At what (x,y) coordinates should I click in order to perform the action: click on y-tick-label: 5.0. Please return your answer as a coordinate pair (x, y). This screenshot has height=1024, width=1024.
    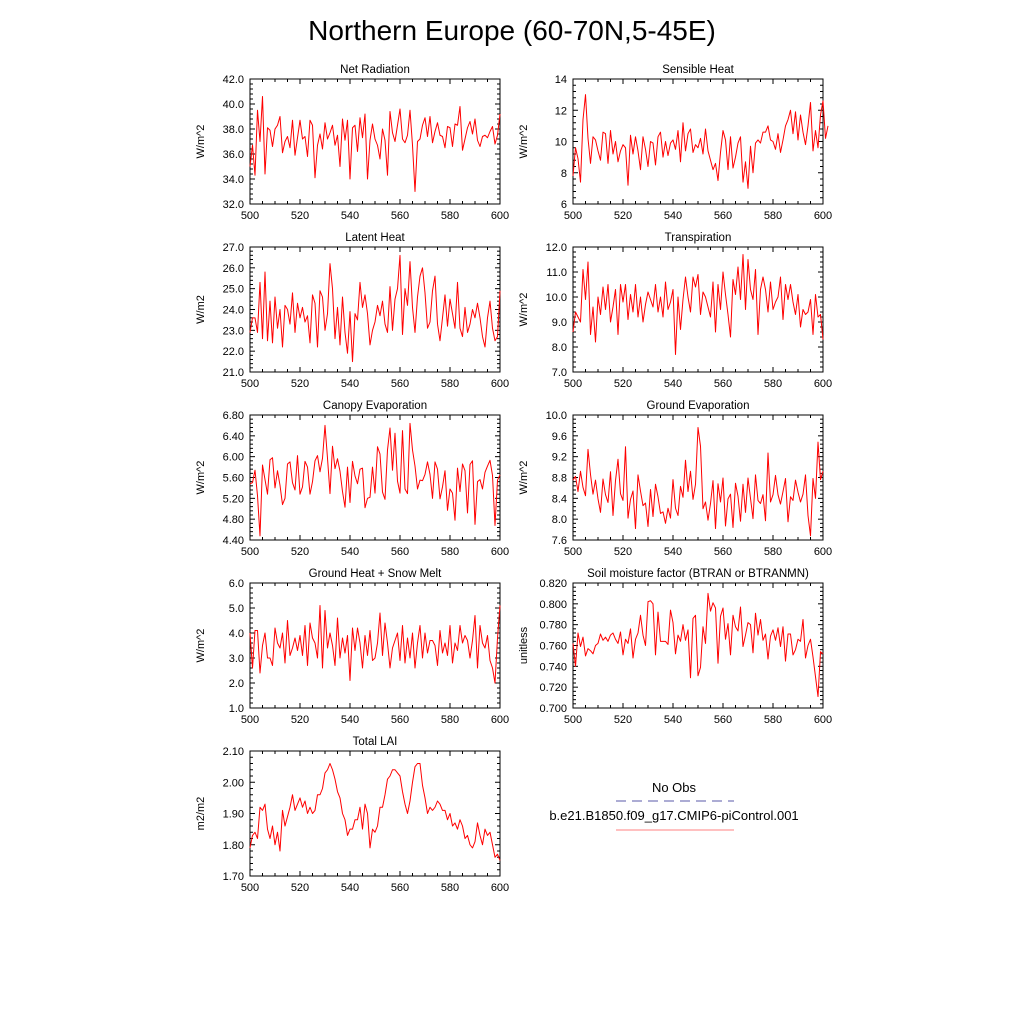
    Looking at the image, I should click on (236, 609).